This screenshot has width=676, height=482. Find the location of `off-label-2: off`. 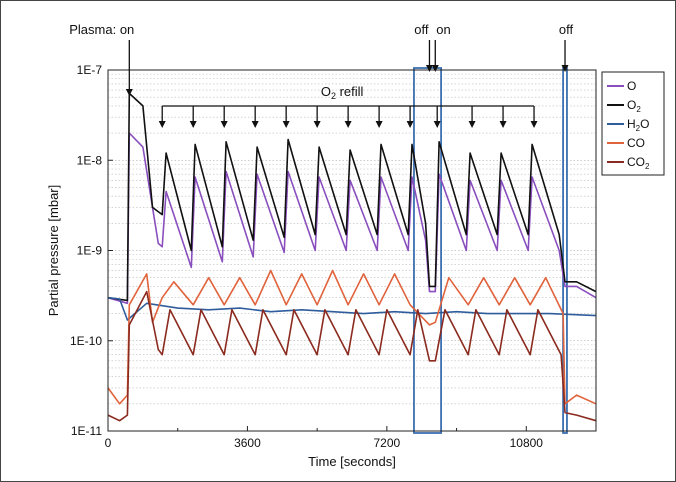

off-label-2: off is located at coordinates (566, 29).